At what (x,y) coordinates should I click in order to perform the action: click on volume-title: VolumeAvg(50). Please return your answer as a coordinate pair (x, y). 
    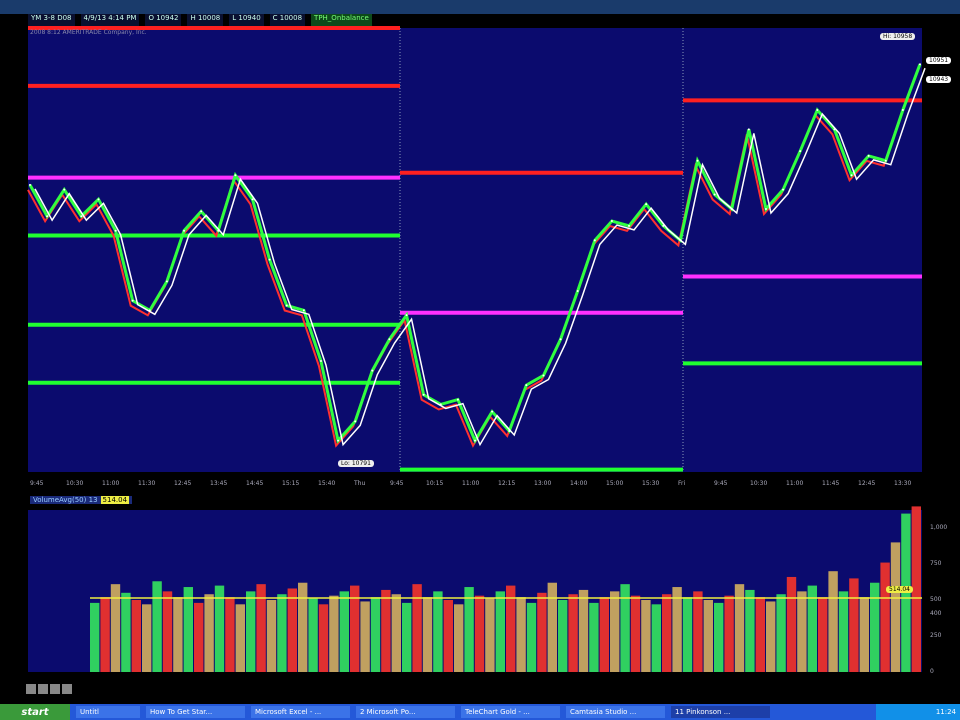
    Looking at the image, I should click on (60, 500).